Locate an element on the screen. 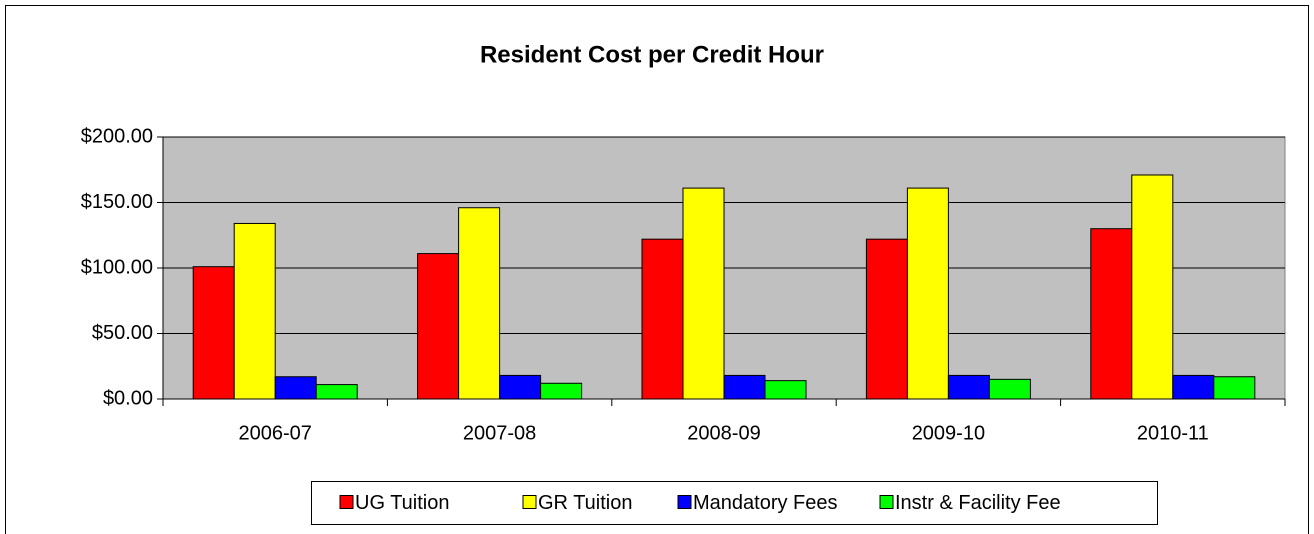  x-tick-label: 2006-07 is located at coordinates (274, 433).